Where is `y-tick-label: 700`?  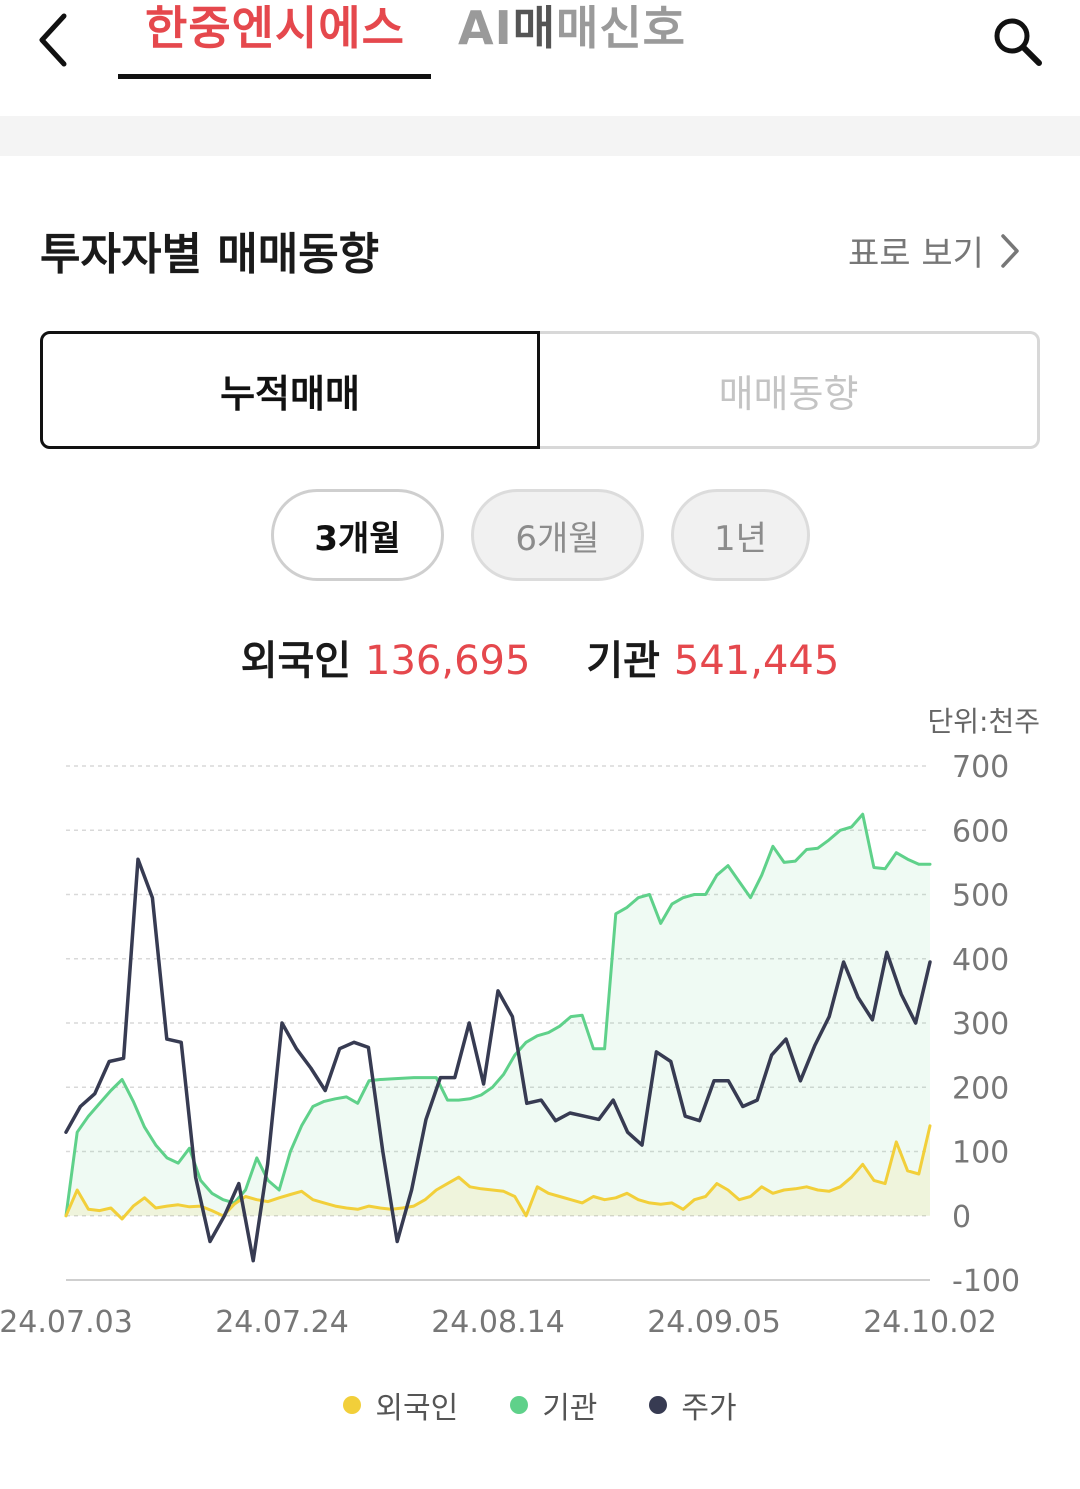
y-tick-label: 700 is located at coordinates (980, 767).